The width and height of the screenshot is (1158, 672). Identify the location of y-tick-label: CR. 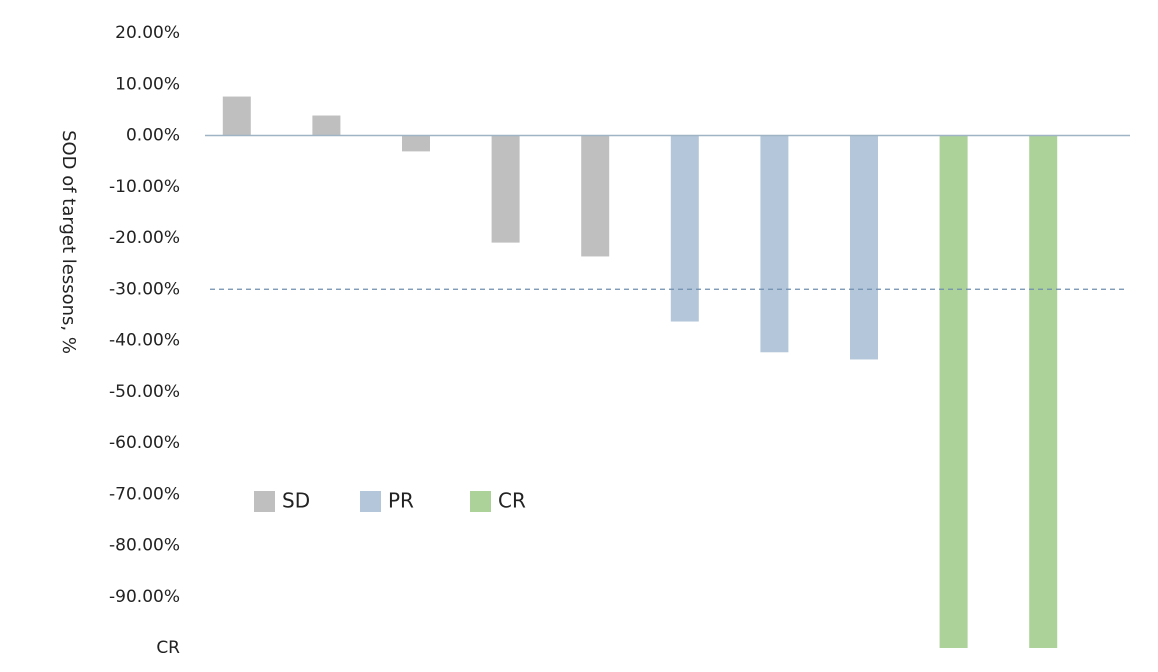
(168, 648).